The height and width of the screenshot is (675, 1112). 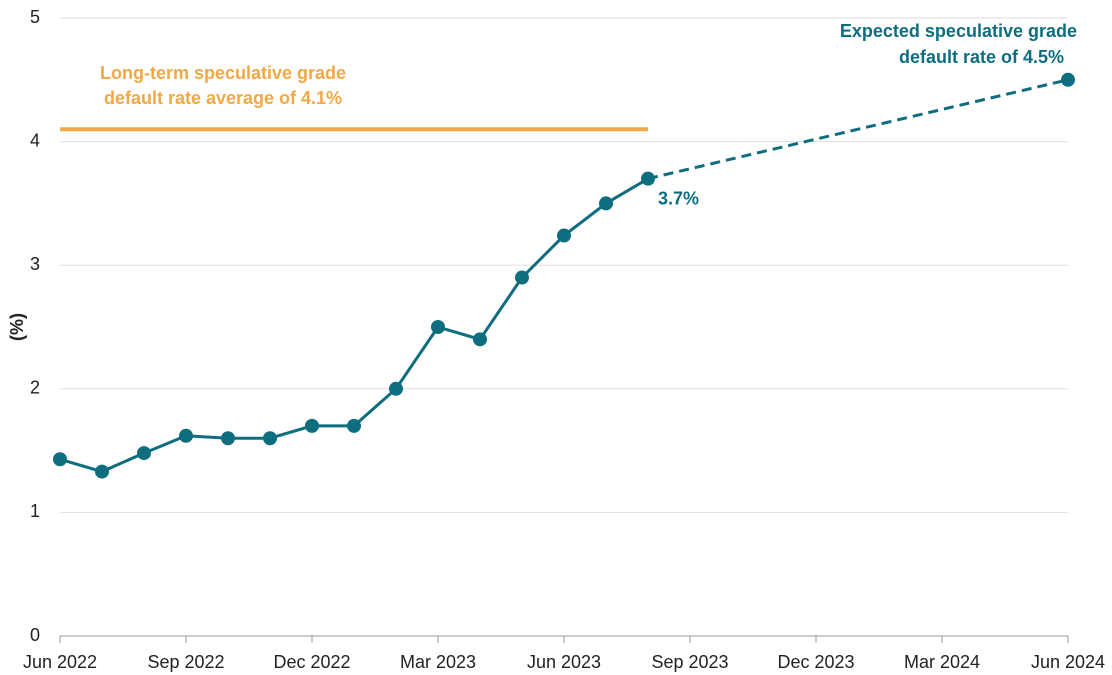 What do you see at coordinates (815, 662) in the screenshot?
I see `x-tick-label: Dec 2023` at bounding box center [815, 662].